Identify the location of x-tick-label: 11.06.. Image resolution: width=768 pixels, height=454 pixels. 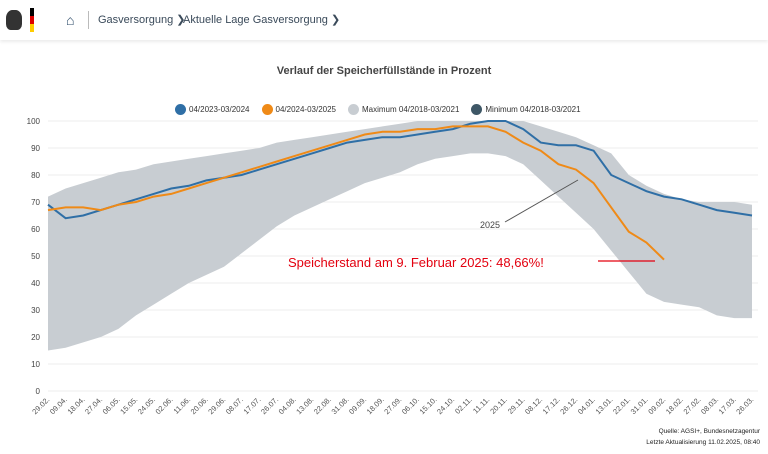
(181, 405).